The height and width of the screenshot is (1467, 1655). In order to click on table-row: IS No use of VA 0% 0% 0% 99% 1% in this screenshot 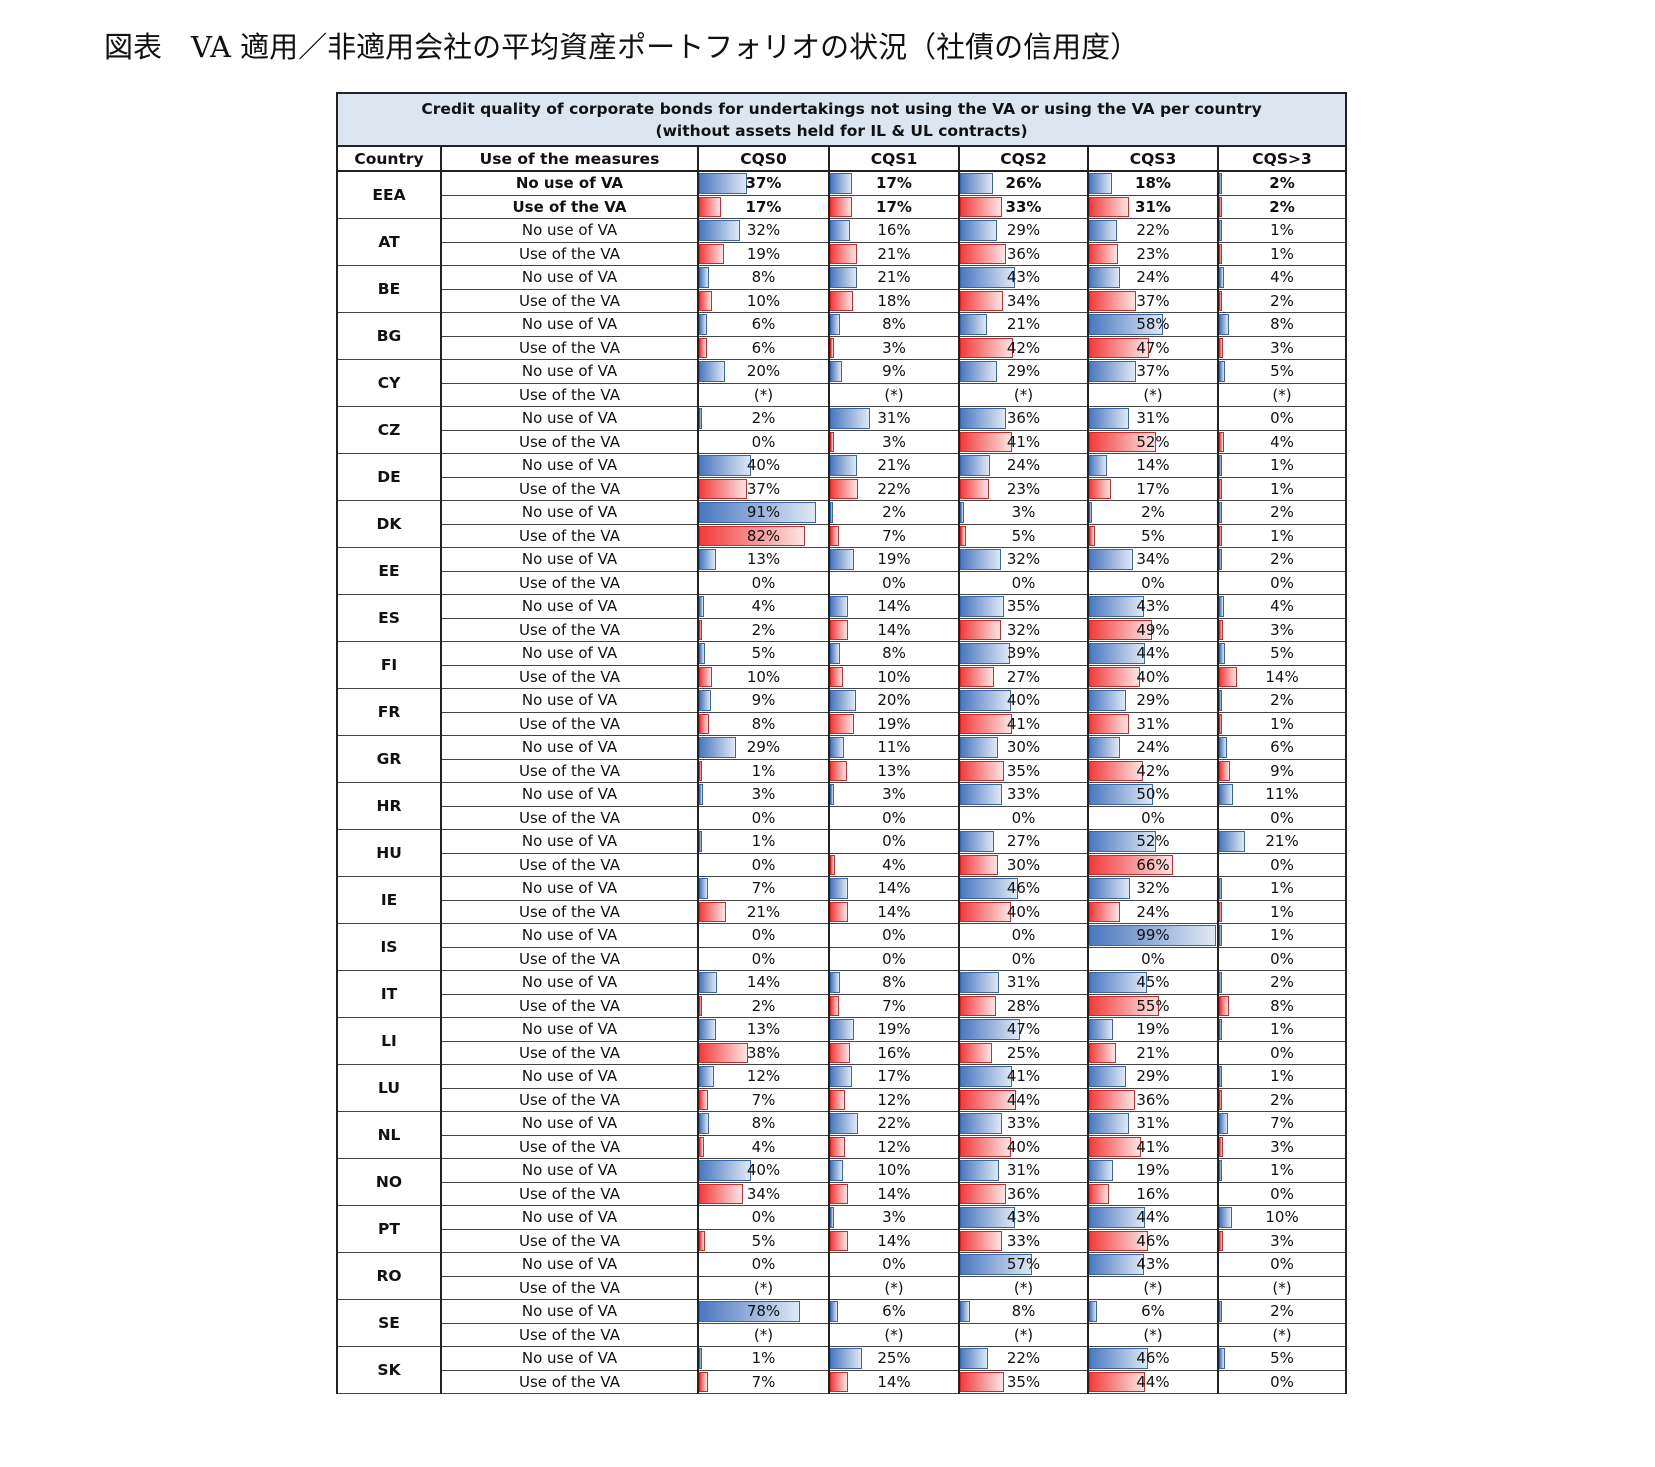, I will do `click(842, 947)`.